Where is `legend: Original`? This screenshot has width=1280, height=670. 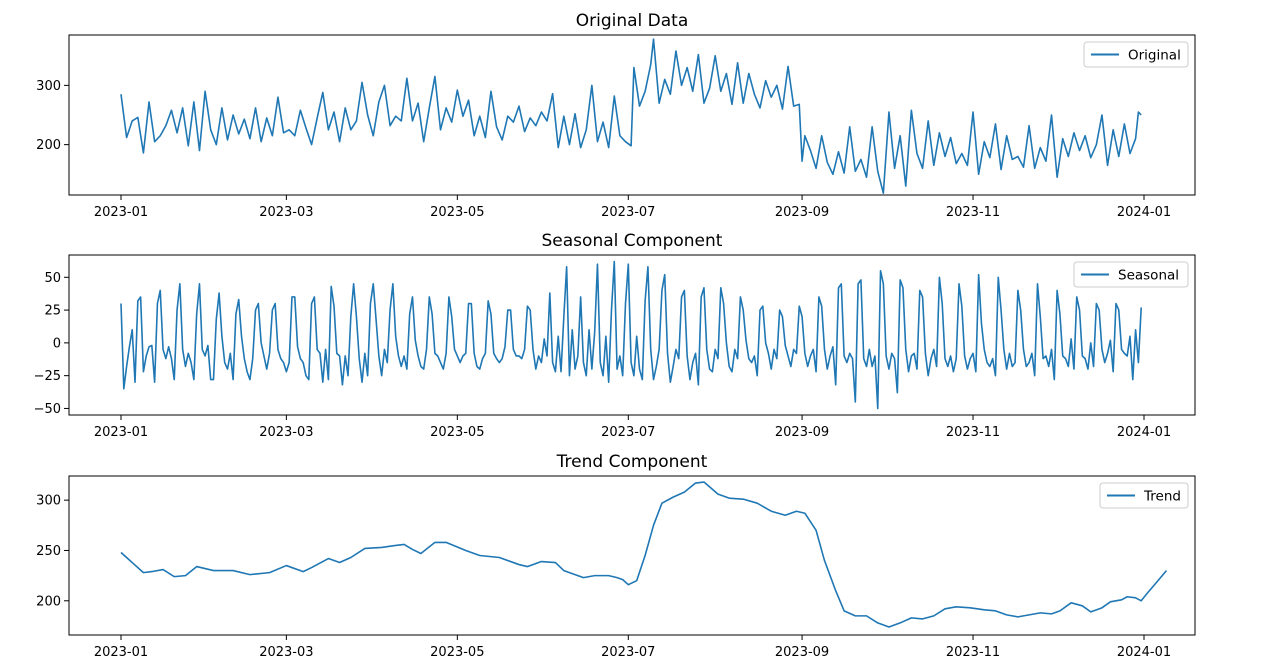
legend: Original is located at coordinates (1136, 54).